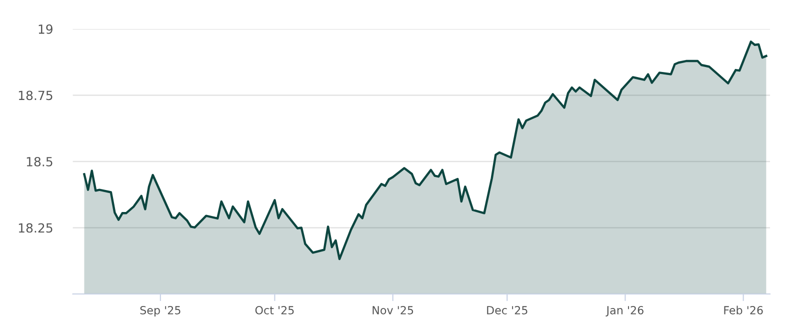 The height and width of the screenshot is (324, 800). Describe the element at coordinates (507, 310) in the screenshot. I see `x-tick-label: Dec '25` at that location.